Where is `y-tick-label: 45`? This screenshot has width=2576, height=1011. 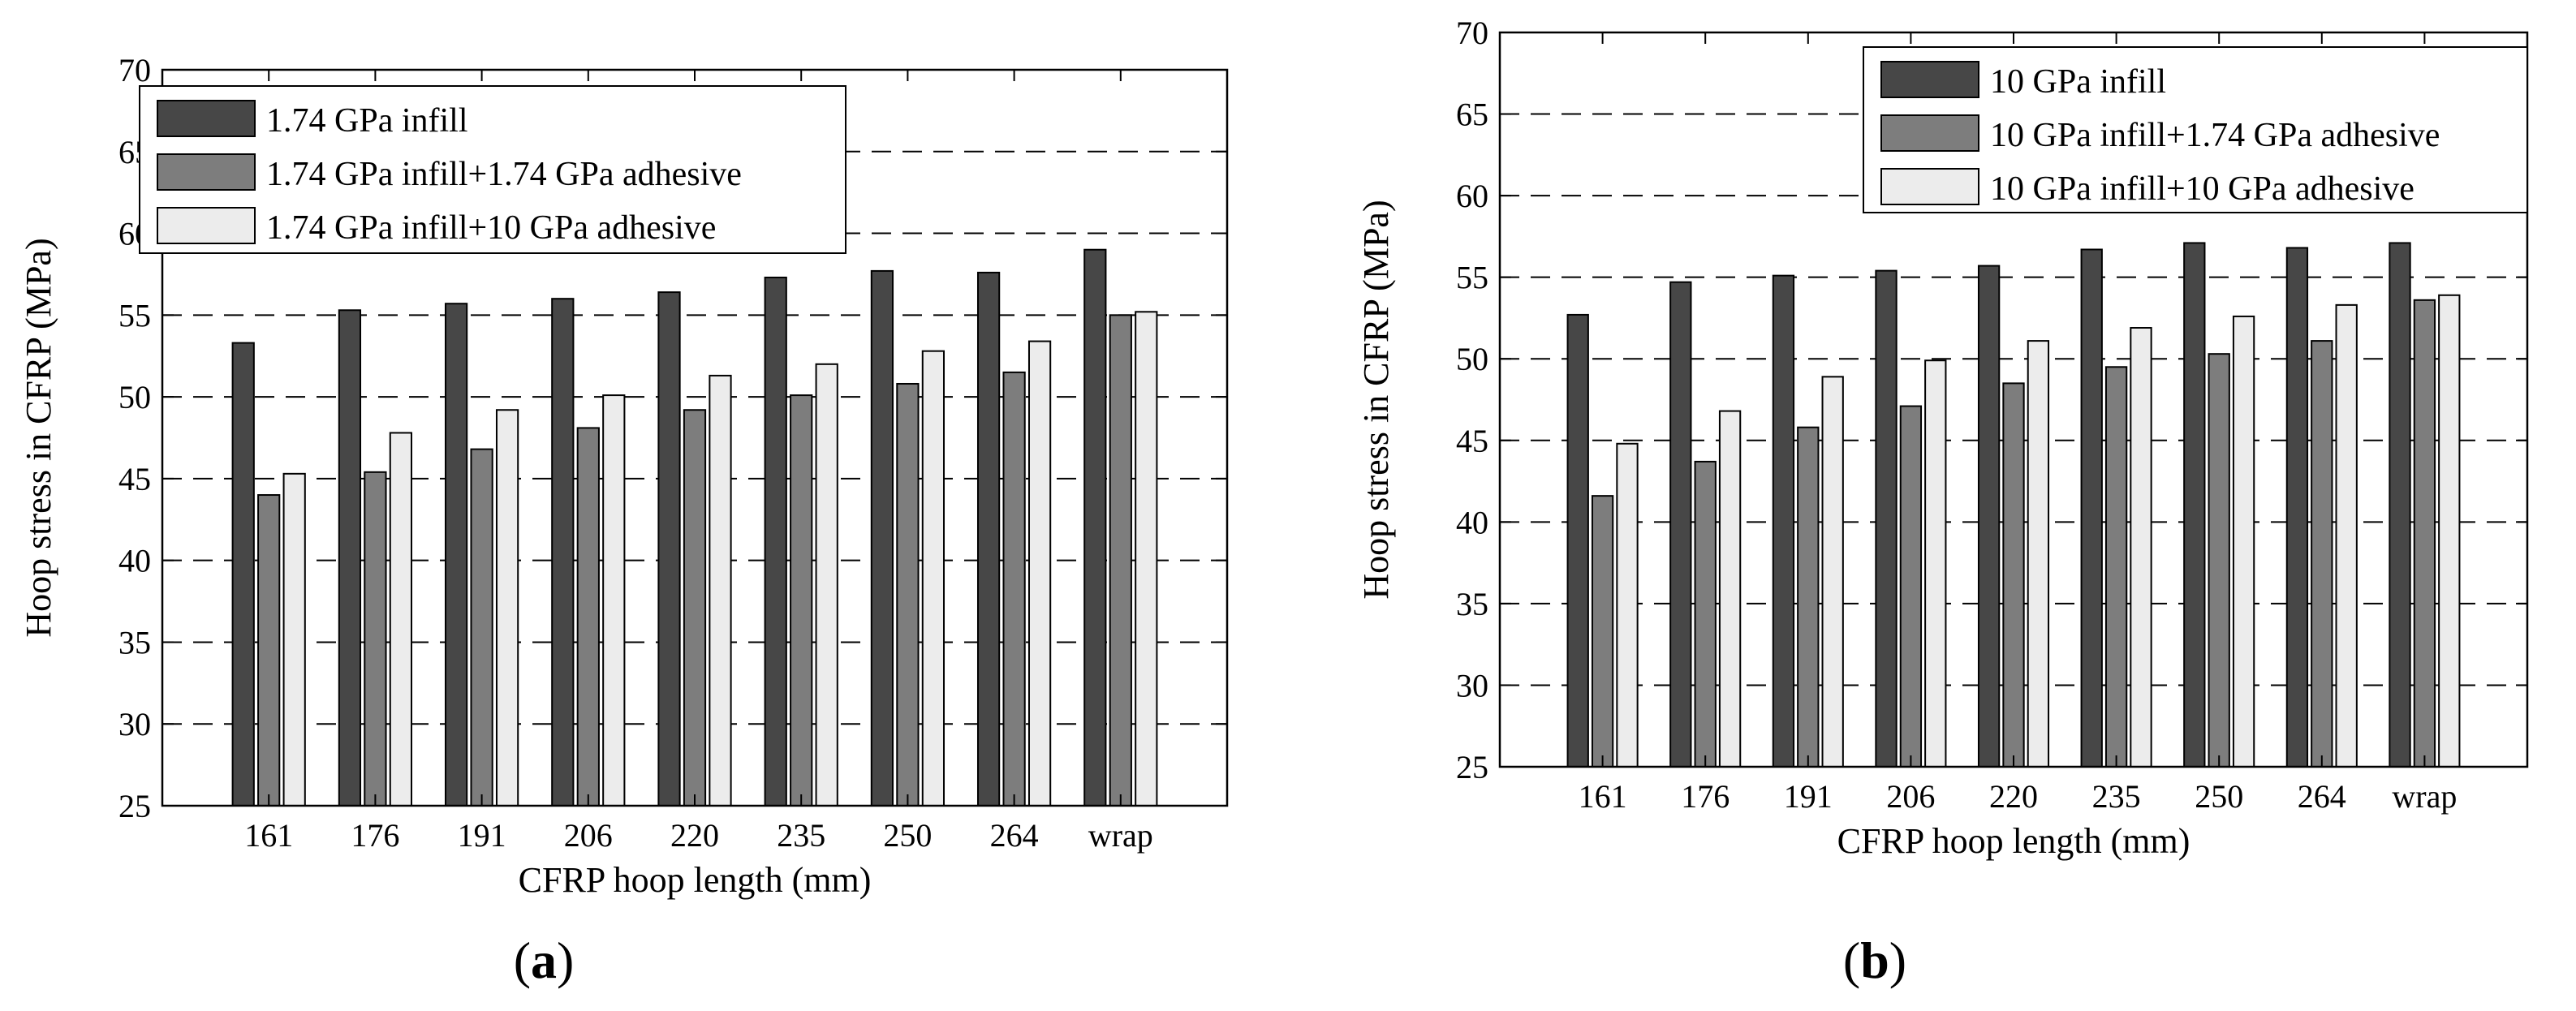
y-tick-label: 45 is located at coordinates (1472, 441).